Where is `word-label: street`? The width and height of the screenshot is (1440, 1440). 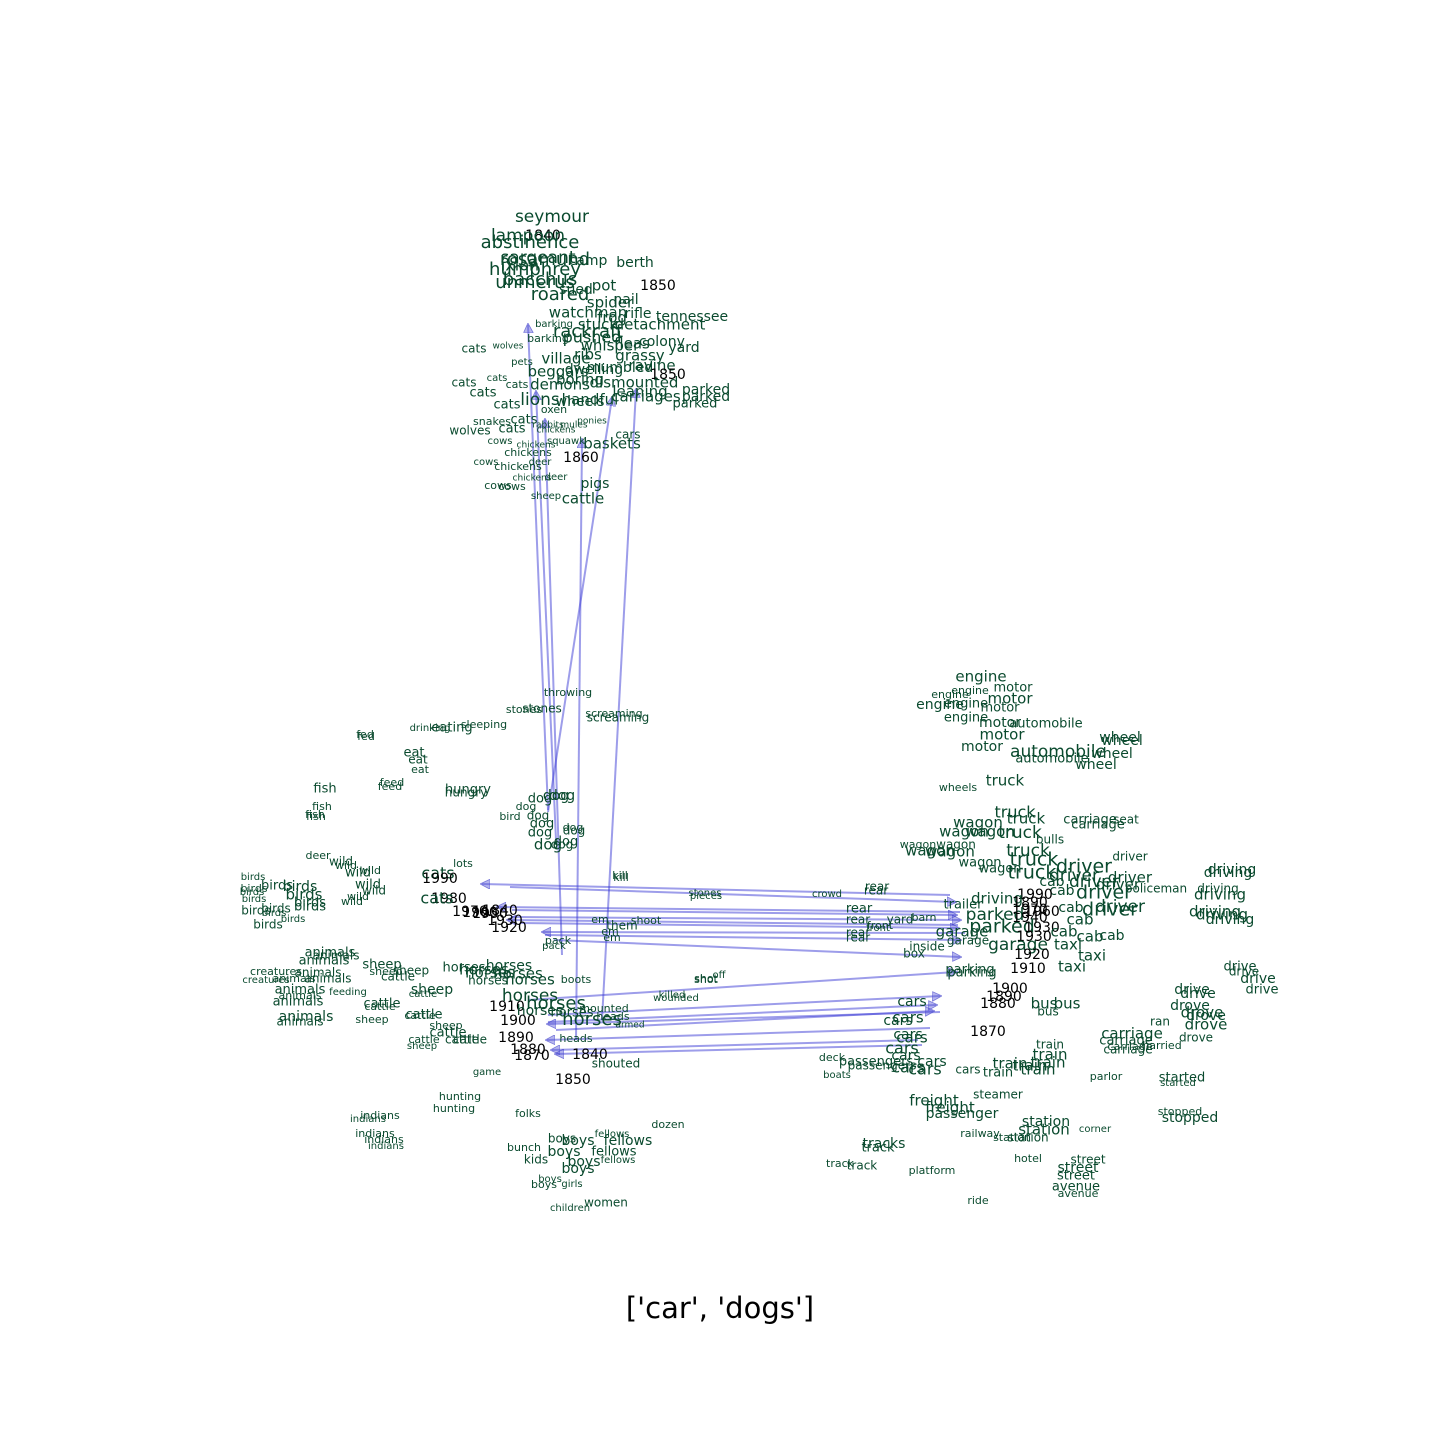 word-label: street is located at coordinates (1087, 1160).